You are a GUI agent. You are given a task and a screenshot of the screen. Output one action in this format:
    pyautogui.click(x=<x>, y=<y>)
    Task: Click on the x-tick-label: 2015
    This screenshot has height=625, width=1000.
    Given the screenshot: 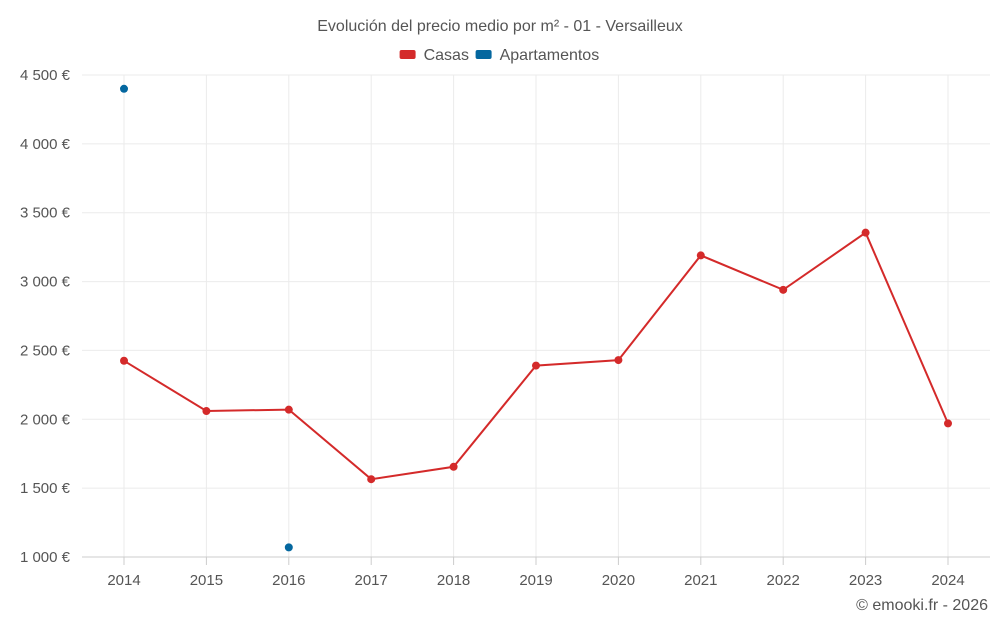 What is the action you would take?
    pyautogui.click(x=206, y=580)
    